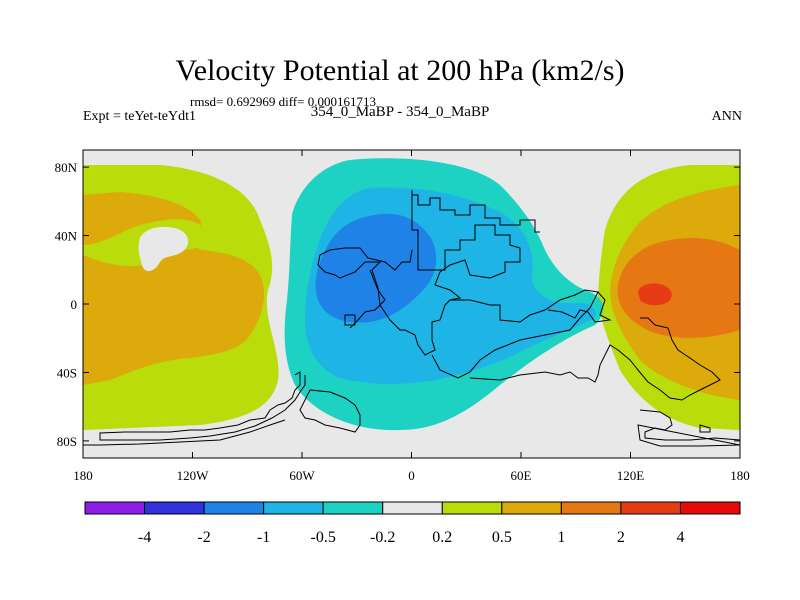 This screenshot has height=600, width=800. What do you see at coordinates (595, 359) in the screenshot?
I see `outline-australia` at bounding box center [595, 359].